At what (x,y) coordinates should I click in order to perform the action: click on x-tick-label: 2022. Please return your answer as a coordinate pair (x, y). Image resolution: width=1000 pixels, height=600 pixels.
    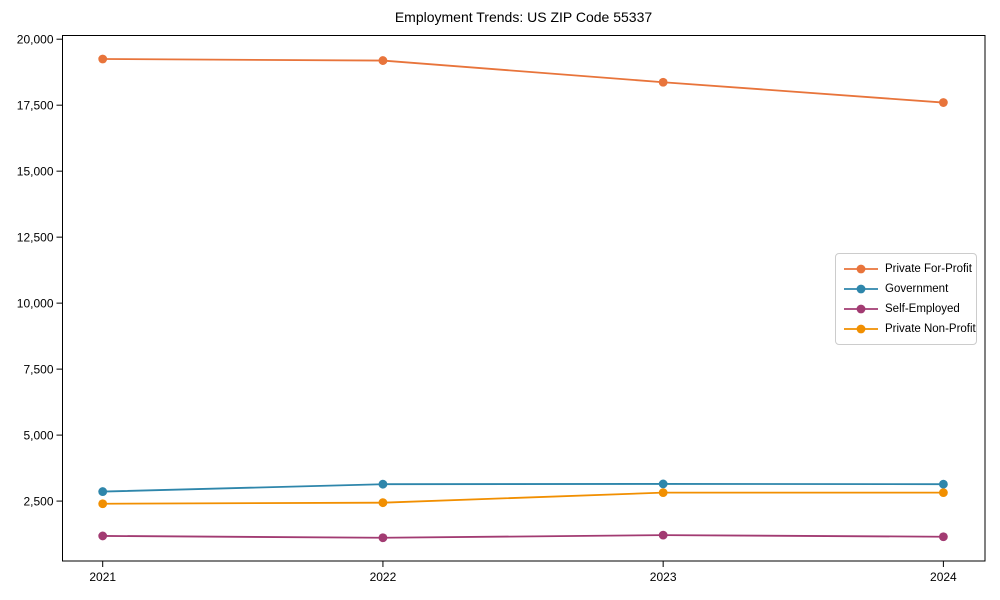
    Looking at the image, I should click on (383, 577).